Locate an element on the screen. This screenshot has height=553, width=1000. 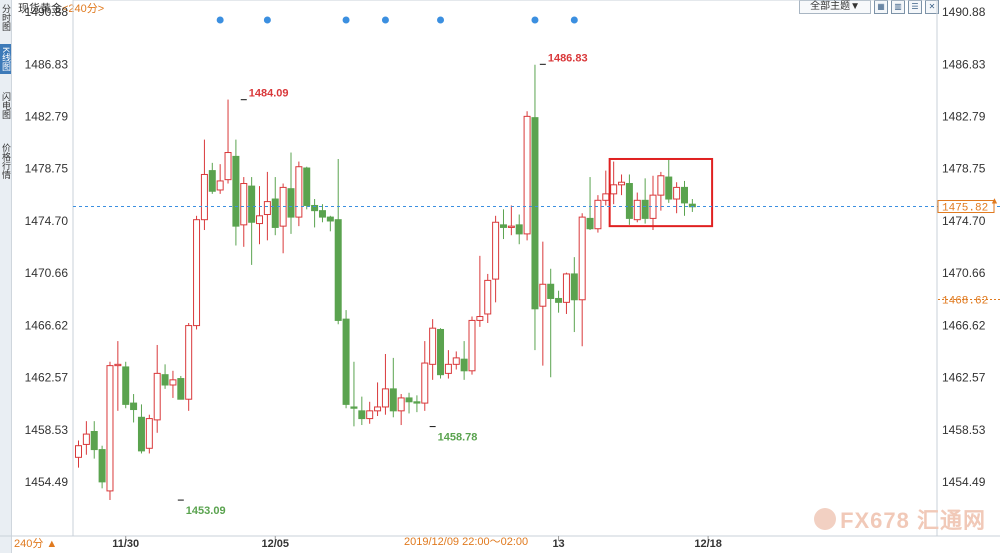
y-tick-label-left: 1454.49 is located at coordinates (47, 482).